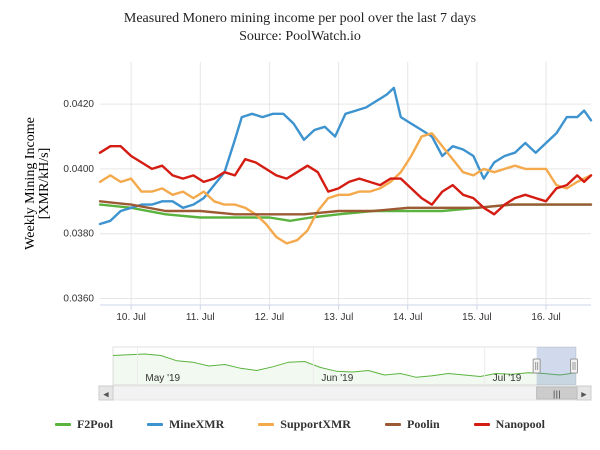  Describe the element at coordinates (545, 317) in the screenshot. I see `x-tick-label: 16. Jul` at that location.